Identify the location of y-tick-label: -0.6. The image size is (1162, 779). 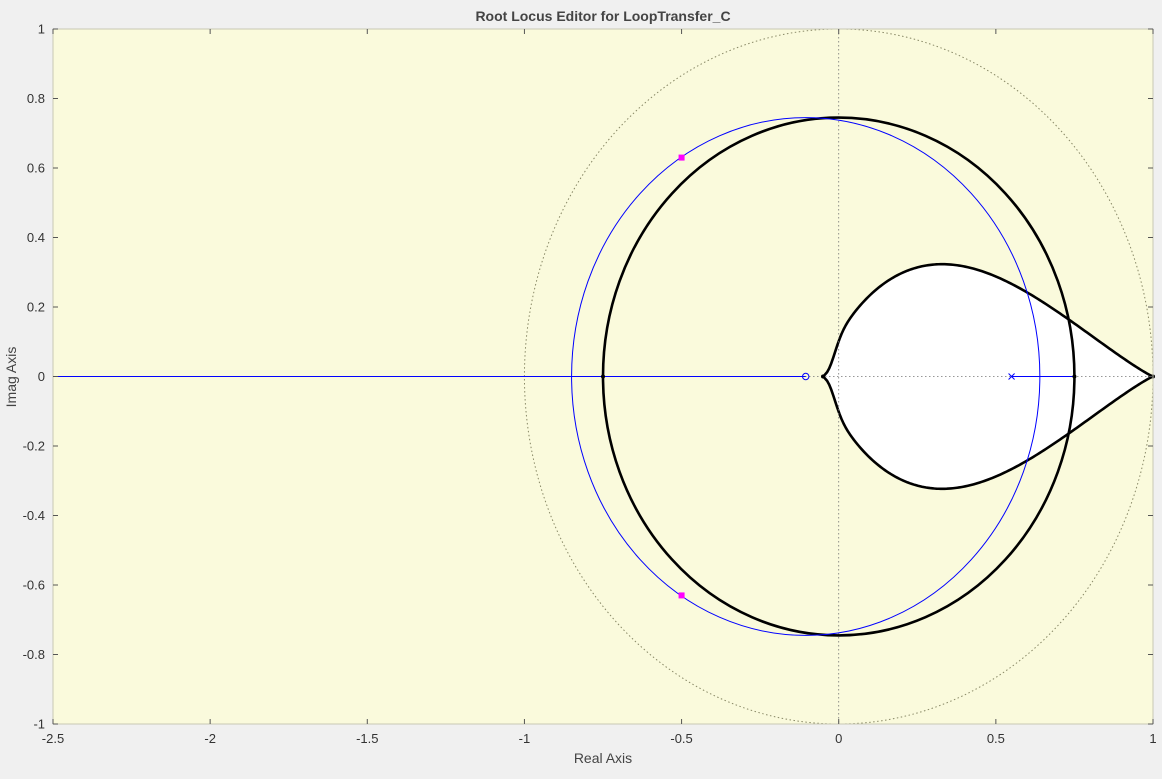
(34, 585).